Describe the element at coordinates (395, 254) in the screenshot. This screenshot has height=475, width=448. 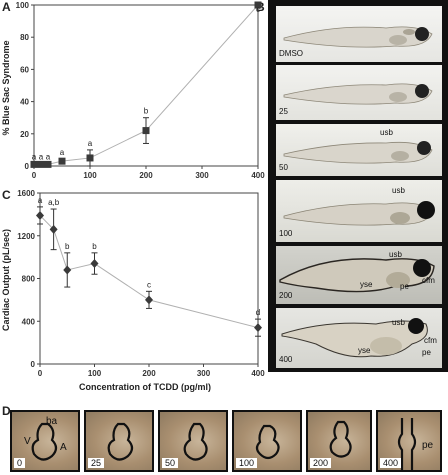
I see `fish-anno-200-usb: usb` at that location.